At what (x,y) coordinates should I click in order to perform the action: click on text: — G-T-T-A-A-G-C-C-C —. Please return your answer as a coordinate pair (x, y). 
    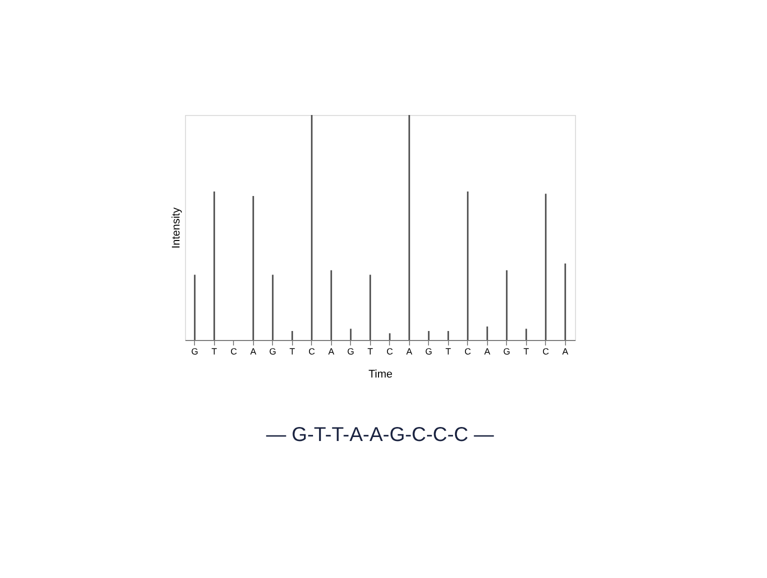
    Looking at the image, I should click on (380, 435).